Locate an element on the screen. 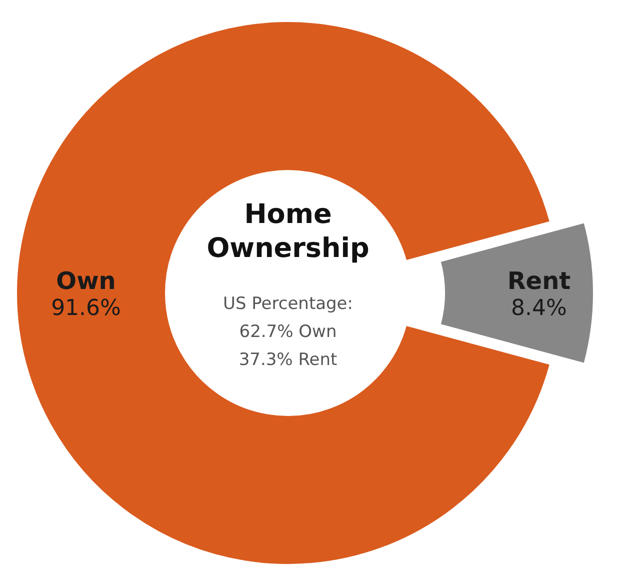 The width and height of the screenshot is (625, 580). data-label: 91.6% is located at coordinates (86, 308).